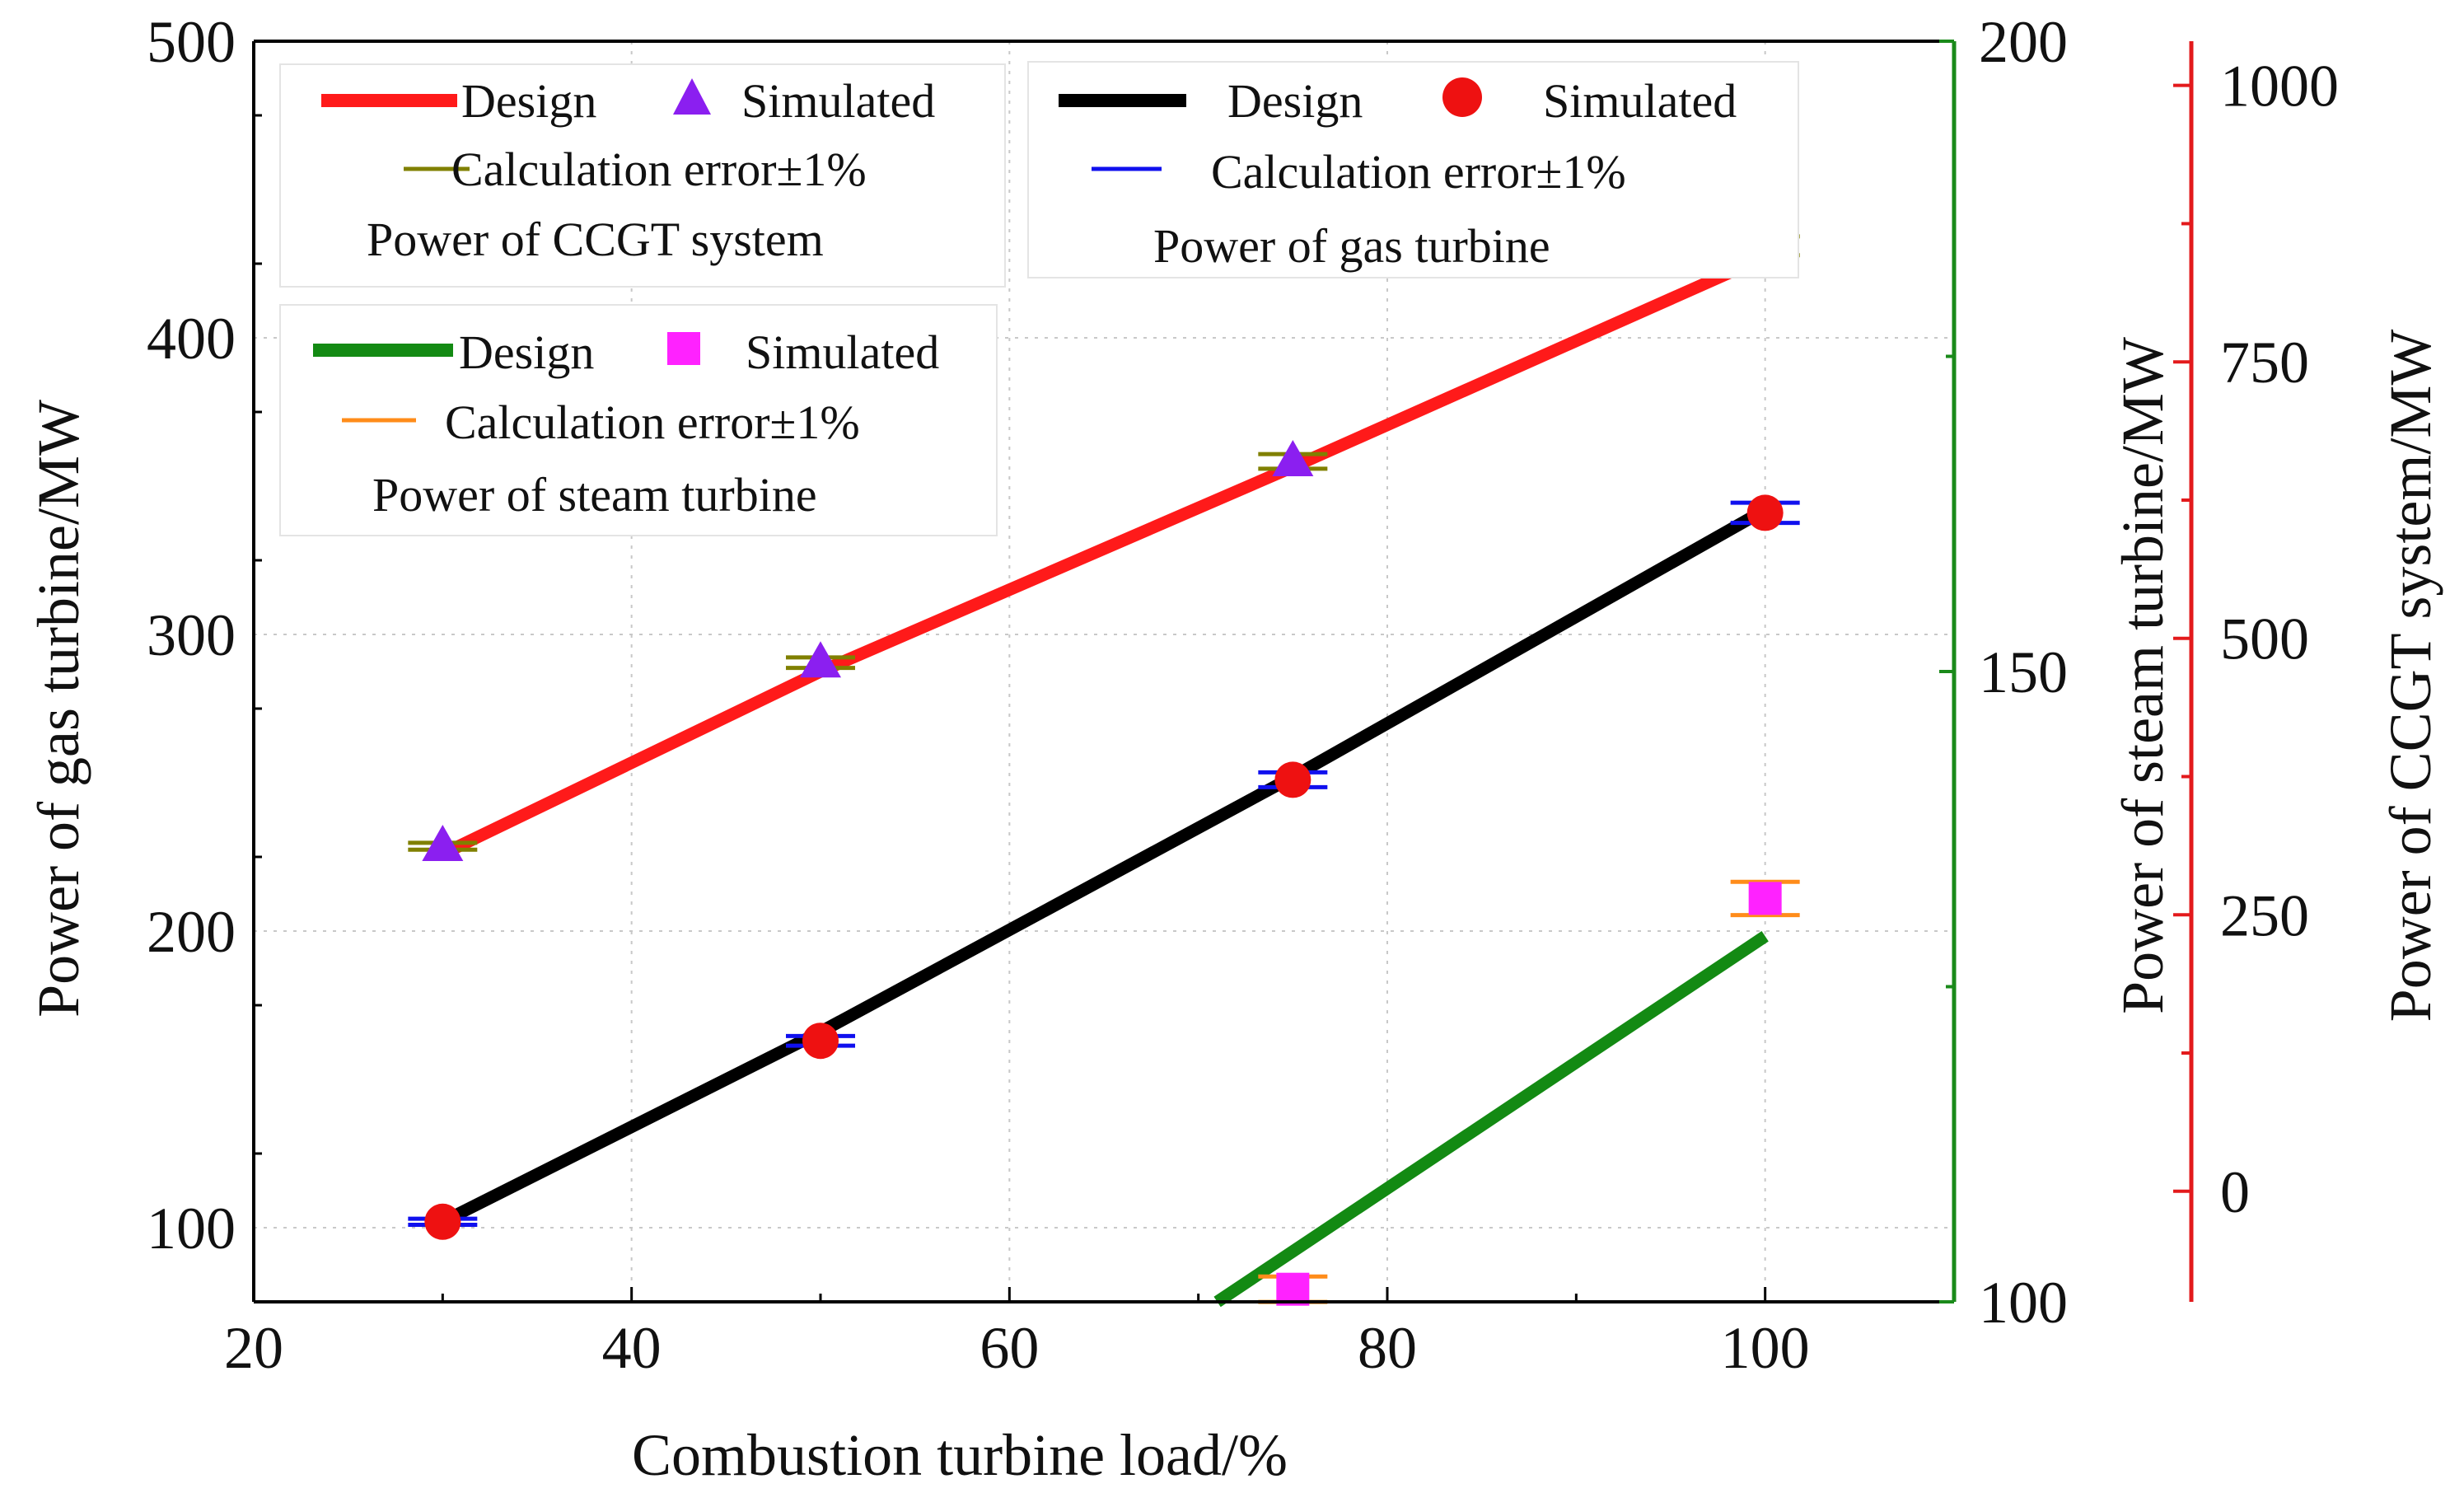 The image size is (2464, 1493). I want to click on legend-gas-simulated-marker, so click(1462, 97).